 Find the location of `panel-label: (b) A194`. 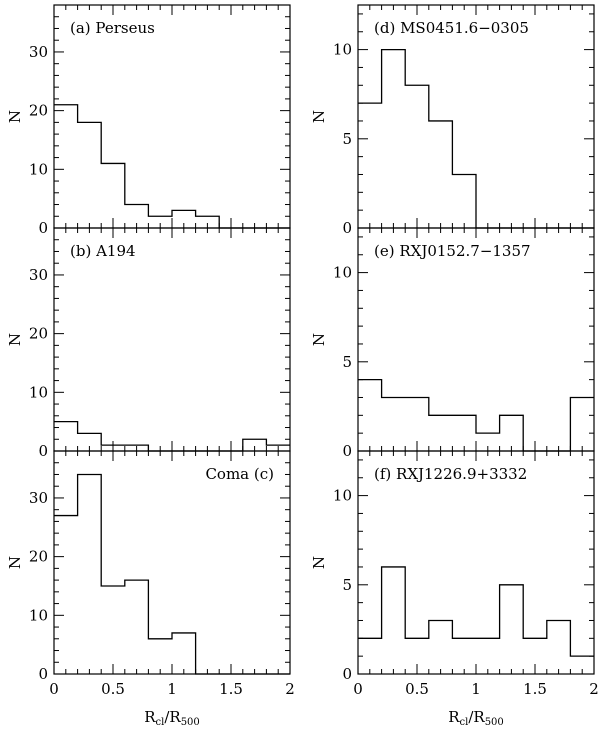

panel-label: (b) A194 is located at coordinates (103, 251).